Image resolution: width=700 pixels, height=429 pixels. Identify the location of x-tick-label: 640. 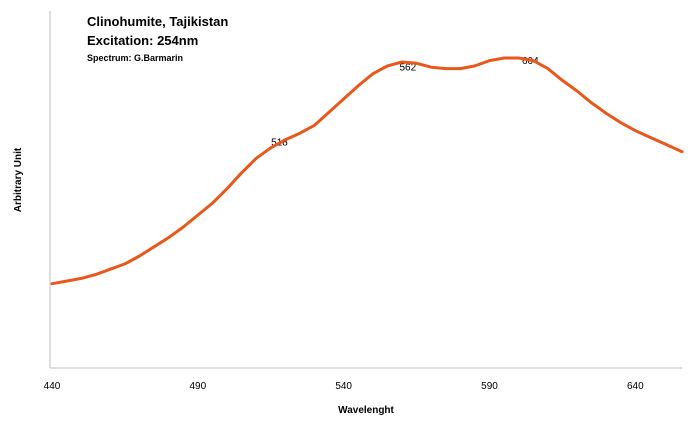
(635, 386).